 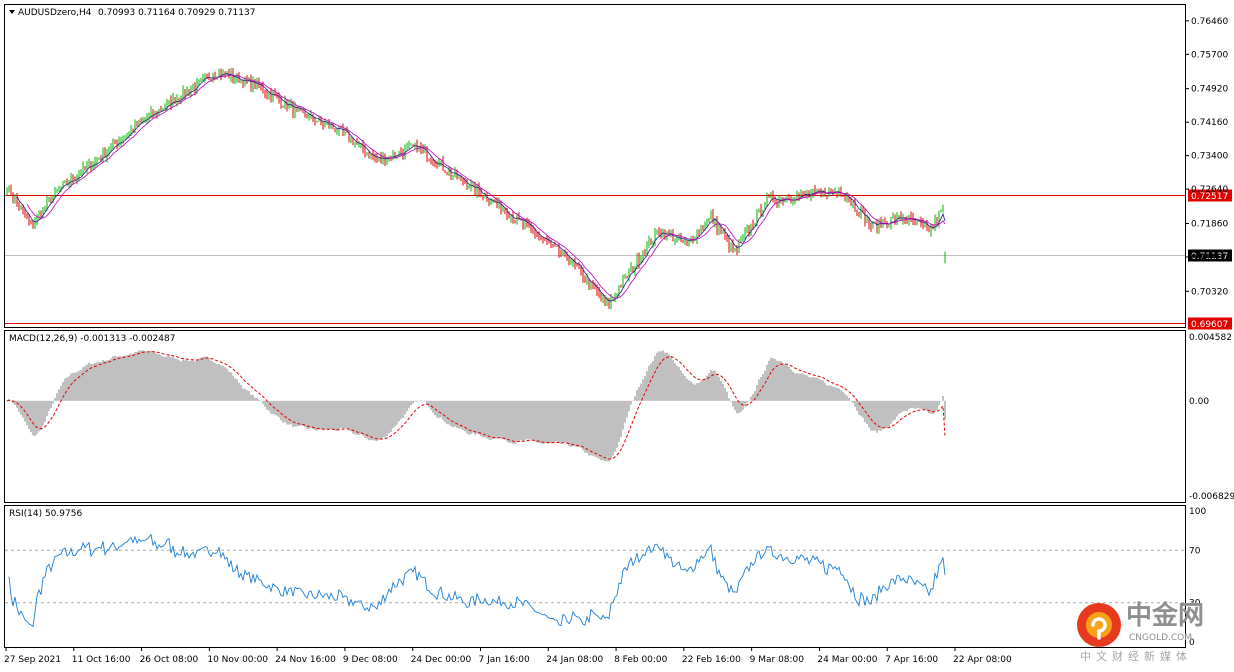 I want to click on watermark-tagline: 中文财经新媒体, so click(x=1136, y=656).